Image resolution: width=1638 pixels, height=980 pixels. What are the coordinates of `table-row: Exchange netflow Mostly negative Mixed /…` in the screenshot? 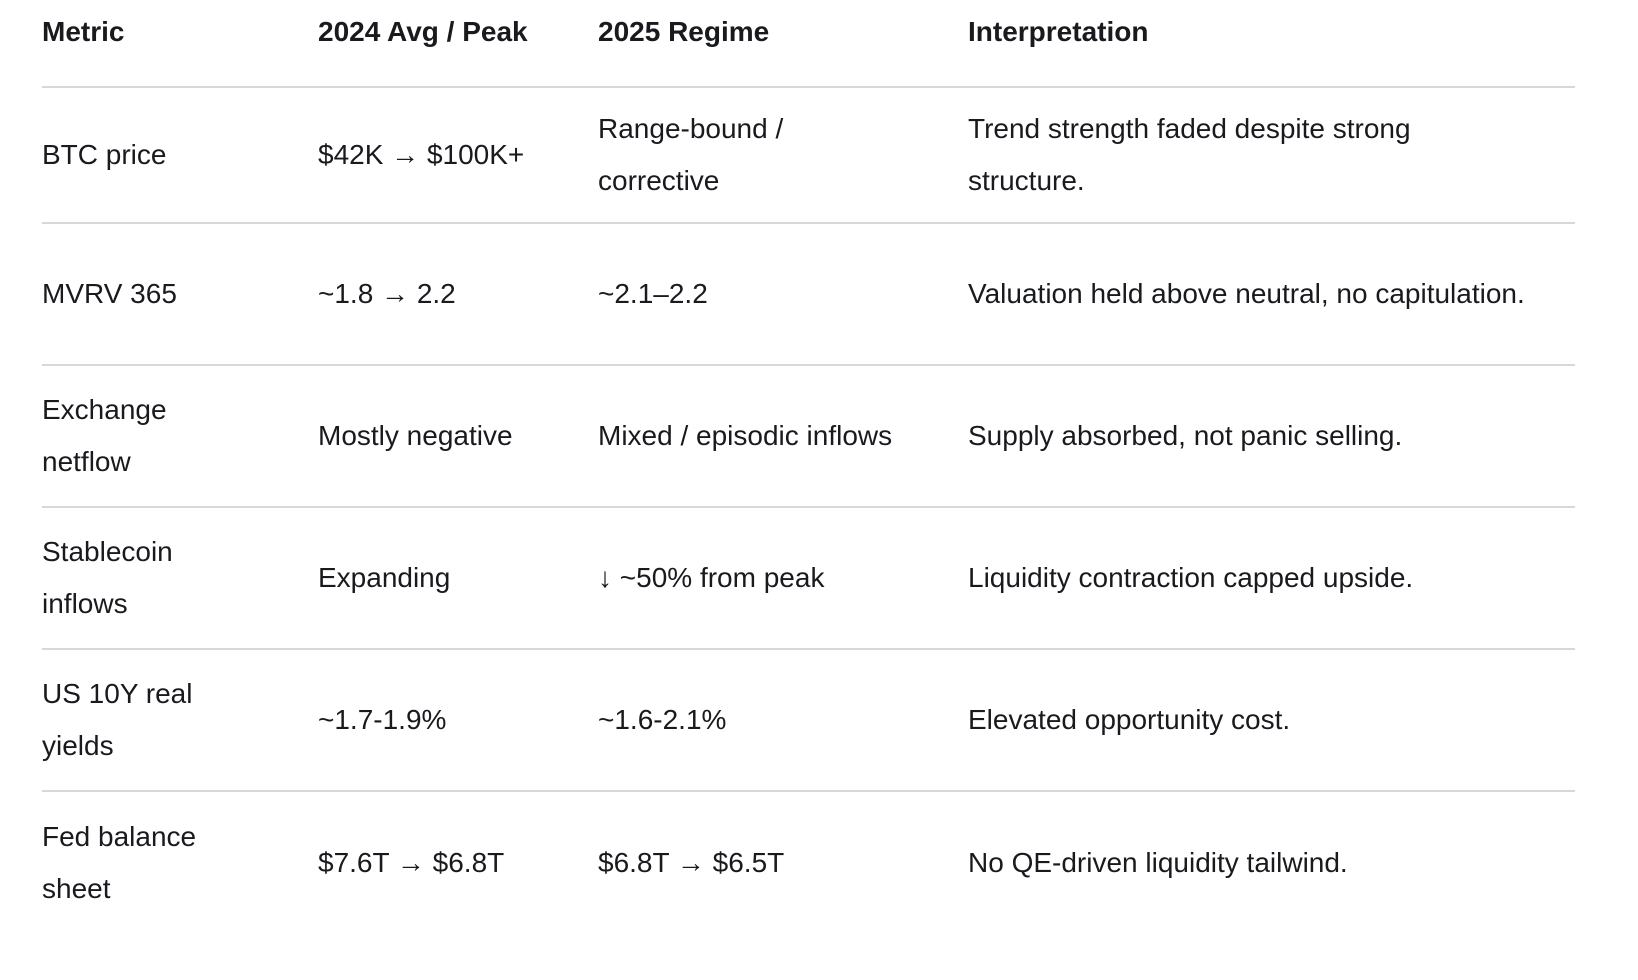 It's located at (808, 436).